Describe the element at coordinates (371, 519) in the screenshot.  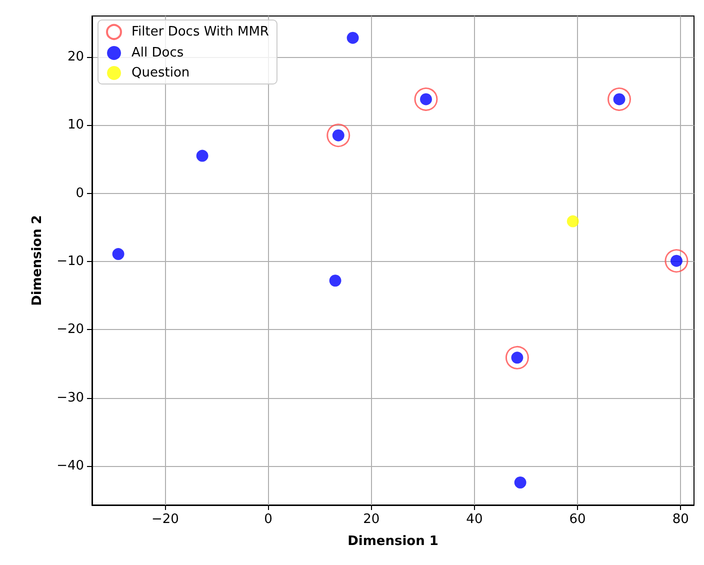
I see `x-tick-label: 20` at that location.